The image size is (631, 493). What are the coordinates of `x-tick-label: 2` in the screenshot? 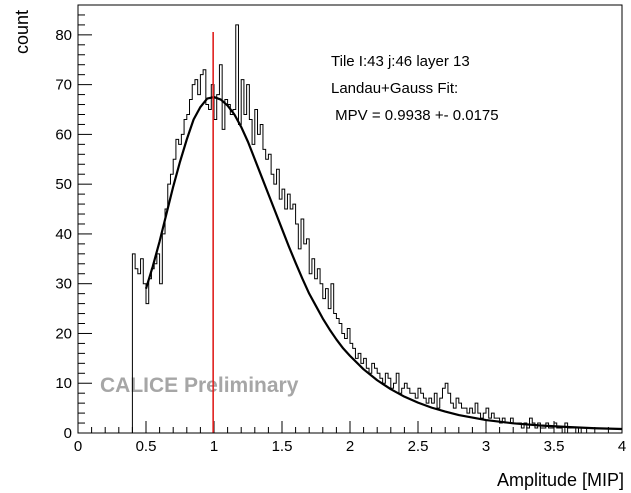 It's located at (350, 446).